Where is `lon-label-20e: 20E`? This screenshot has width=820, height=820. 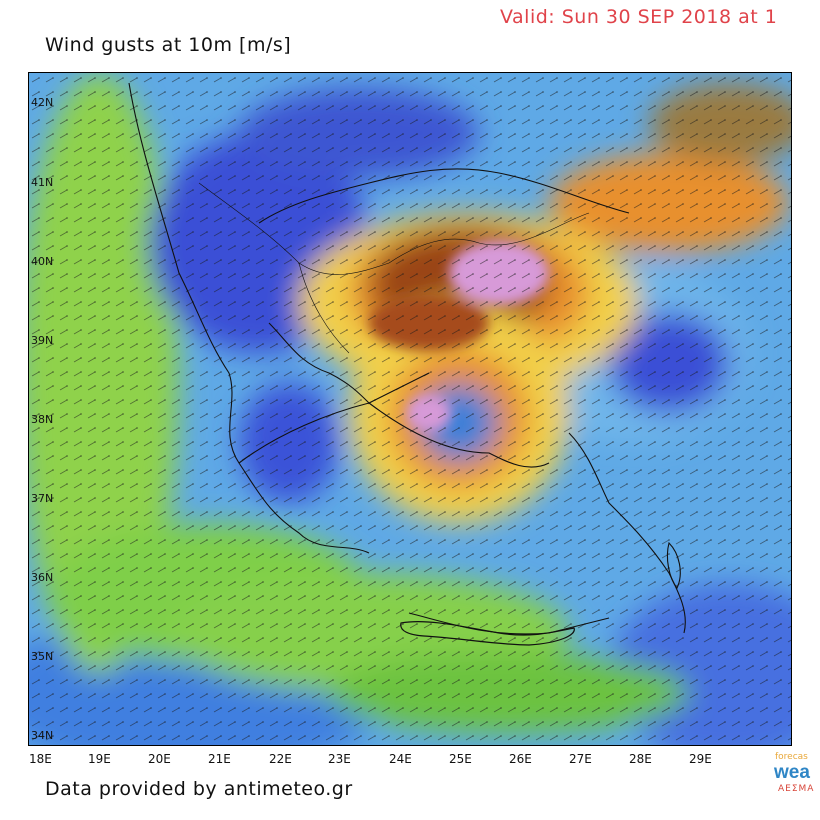
lon-label-20e: 20E is located at coordinates (159, 759).